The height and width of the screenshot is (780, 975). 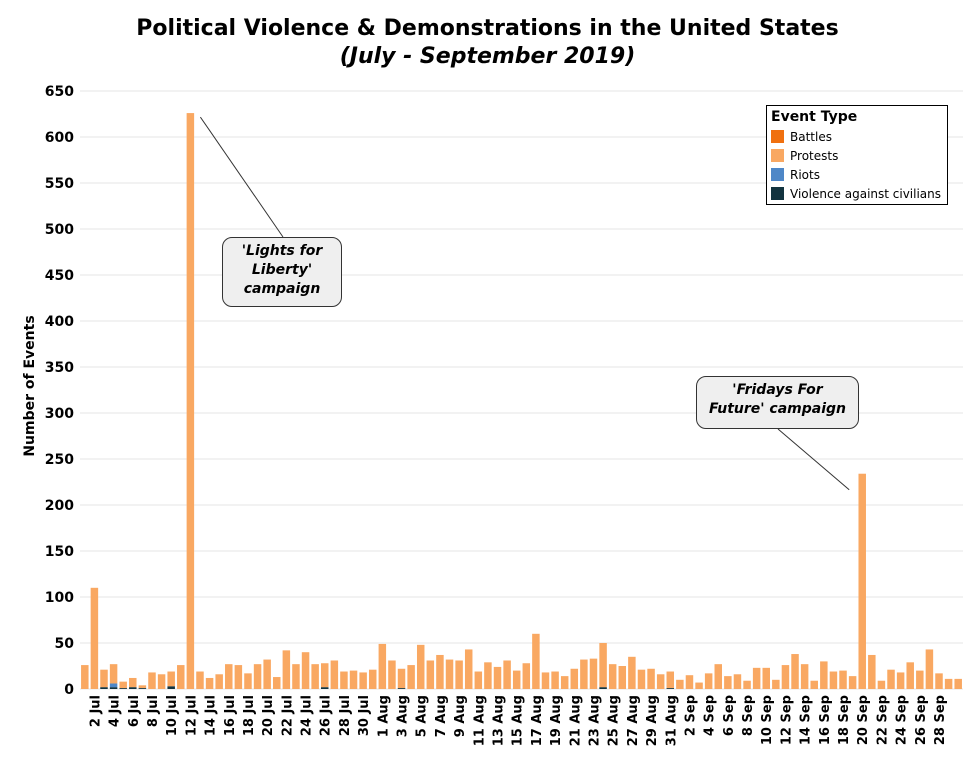 What do you see at coordinates (307, 715) in the screenshot?
I see `x-tick-label: 24 Jul` at bounding box center [307, 715].